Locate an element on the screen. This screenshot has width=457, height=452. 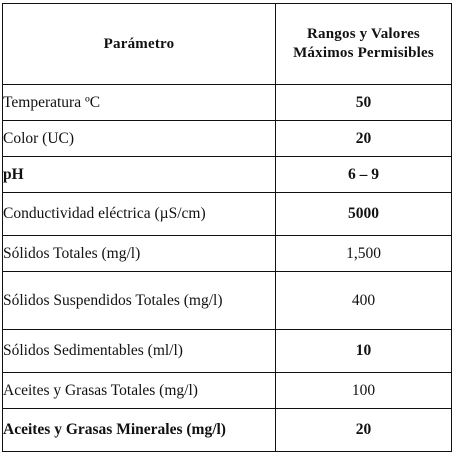
parameter-cell: Temperatura ºC is located at coordinates (139, 102).